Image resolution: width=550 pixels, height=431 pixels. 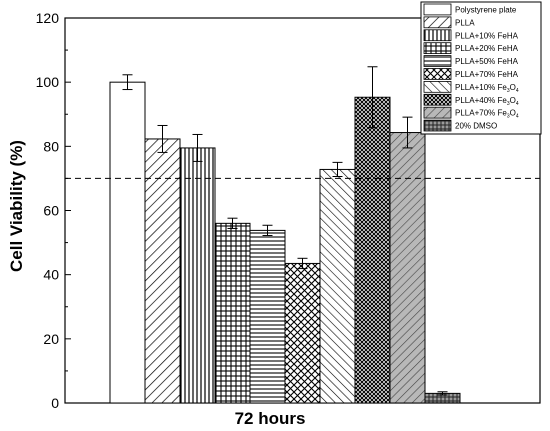 What do you see at coordinates (465, 22) in the screenshot?
I see `legend-label: PLLA` at bounding box center [465, 22].